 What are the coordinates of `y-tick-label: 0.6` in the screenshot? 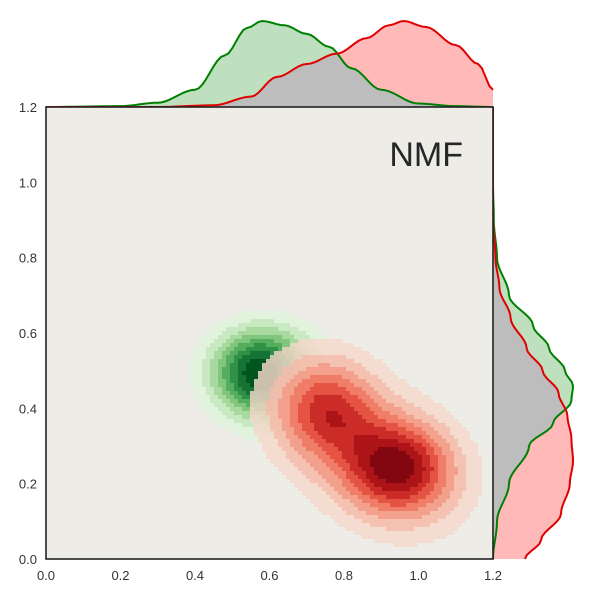 It's located at (28, 333).